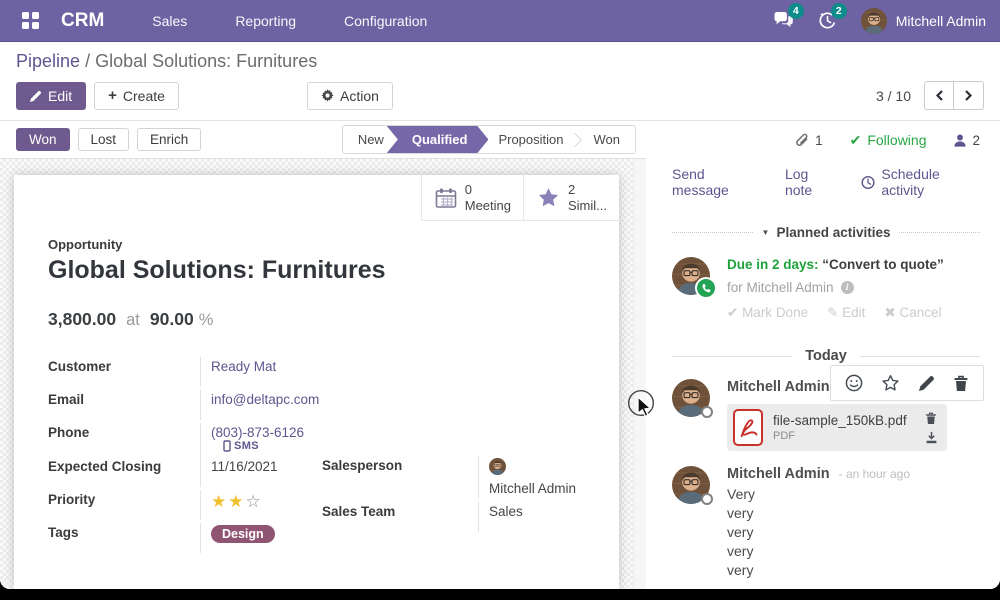 This screenshot has width=1000, height=600. Describe the element at coordinates (939, 95) in the screenshot. I see `pager-previous-button` at that location.